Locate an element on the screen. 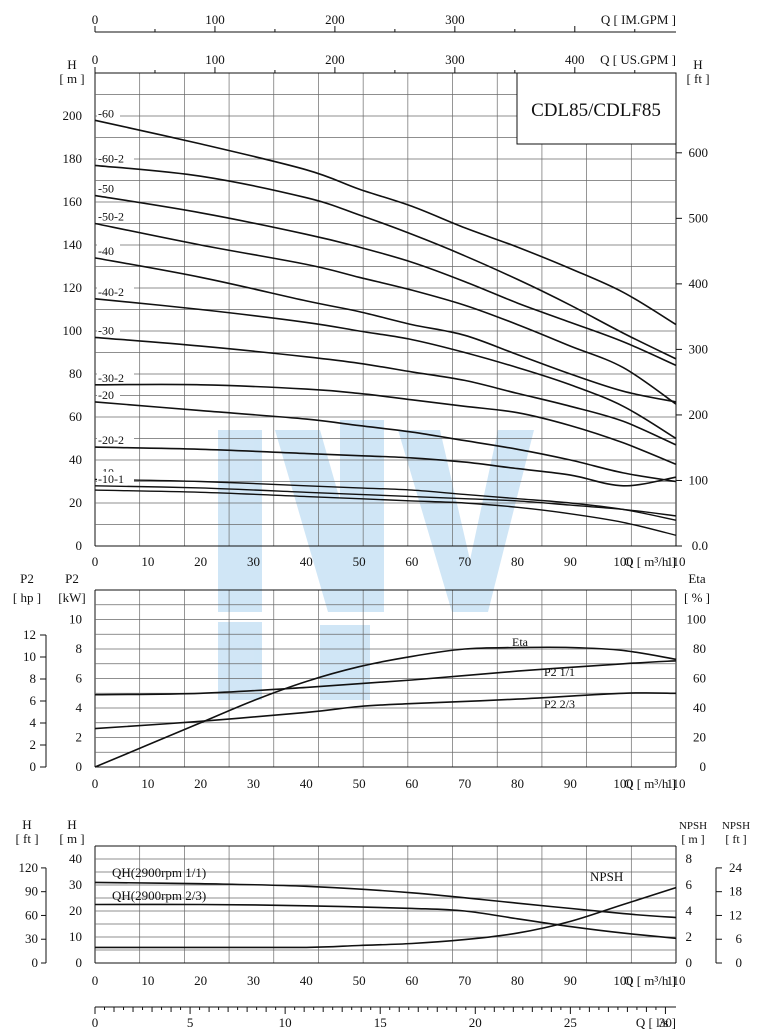  power-hp-tick: 8 is located at coordinates (33, 678).